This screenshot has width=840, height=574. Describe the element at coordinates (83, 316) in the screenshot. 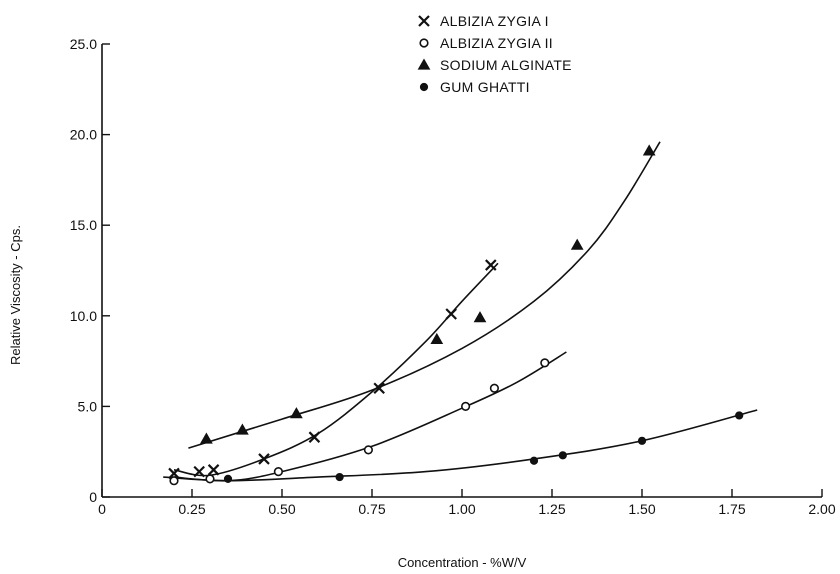

I see `y-tick-label: 10.0` at that location.